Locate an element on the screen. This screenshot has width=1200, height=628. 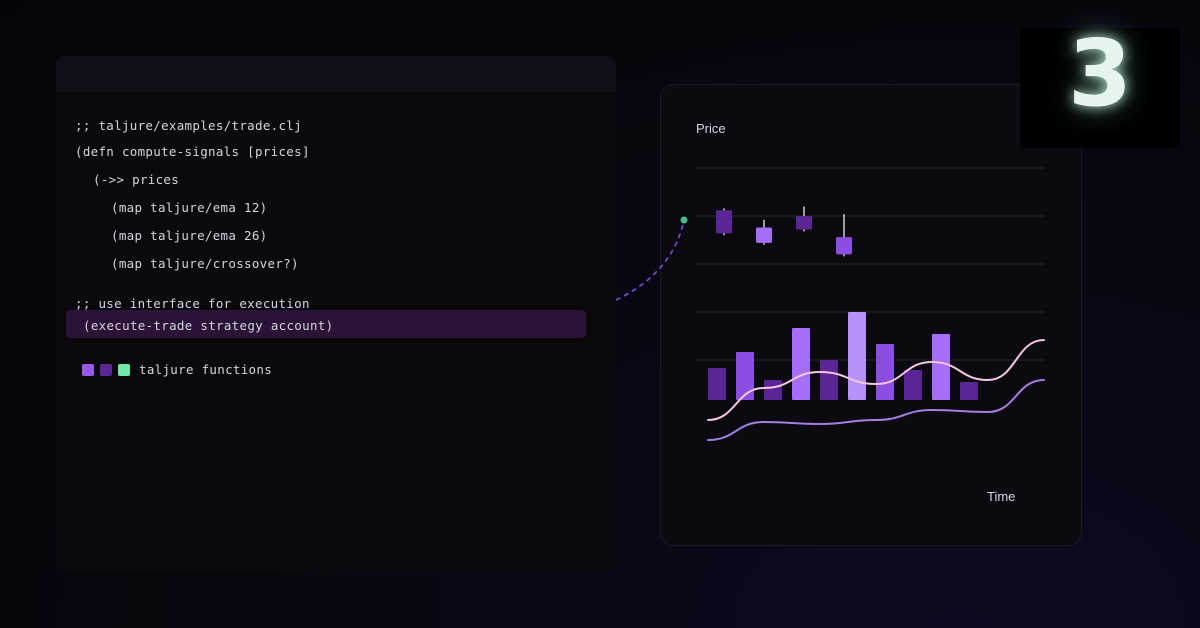
code-line-crossover: (map taljure/crossover?) is located at coordinates (205, 263).